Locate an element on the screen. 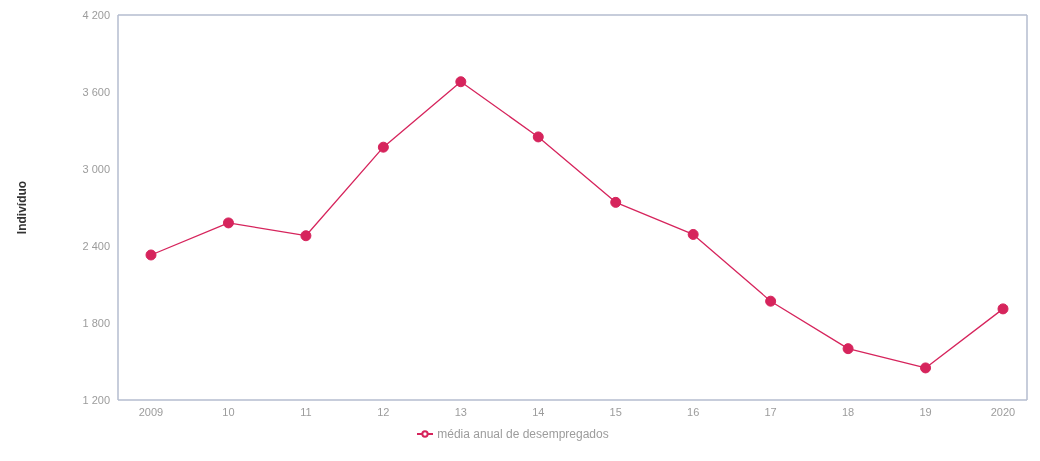  x-tick-label: 2020 is located at coordinates (1003, 411).